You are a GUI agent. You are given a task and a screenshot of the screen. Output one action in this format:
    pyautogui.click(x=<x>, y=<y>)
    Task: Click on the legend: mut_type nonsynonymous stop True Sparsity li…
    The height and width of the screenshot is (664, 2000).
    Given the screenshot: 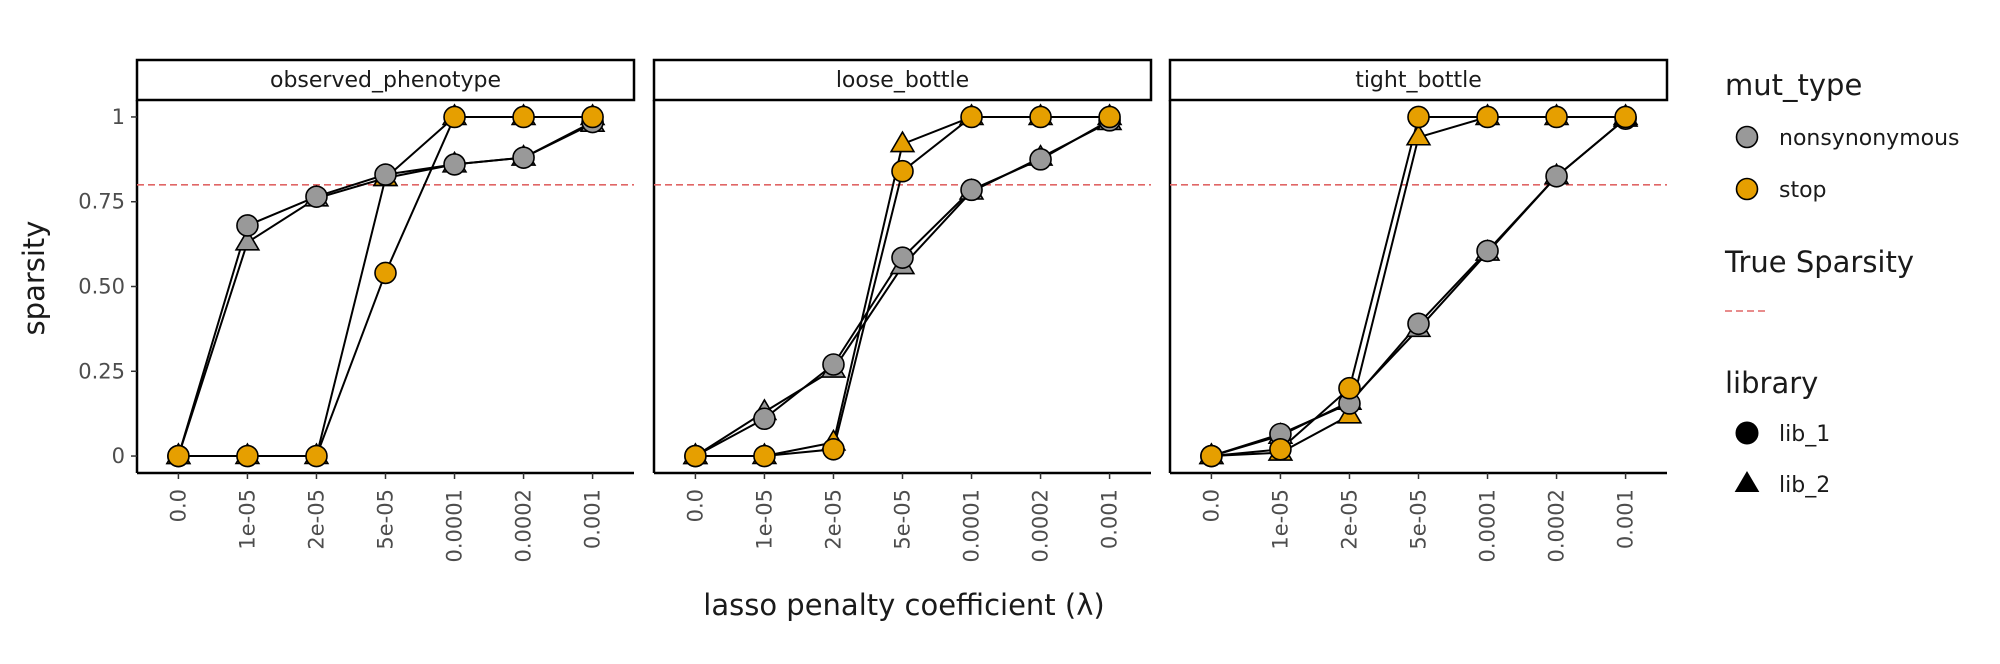 What is the action you would take?
    pyautogui.click(x=1842, y=283)
    